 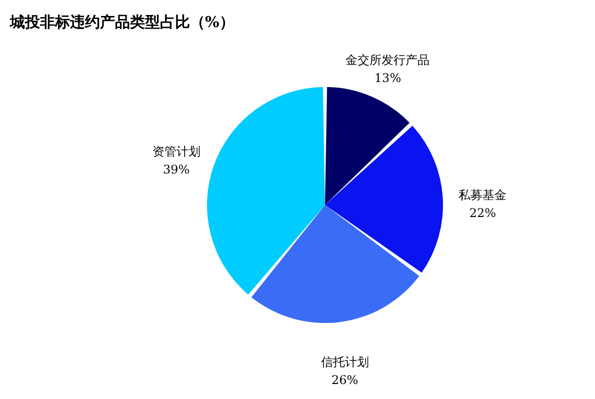 What do you see at coordinates (176, 169) in the screenshot?
I see `data-label: 39%` at bounding box center [176, 169].